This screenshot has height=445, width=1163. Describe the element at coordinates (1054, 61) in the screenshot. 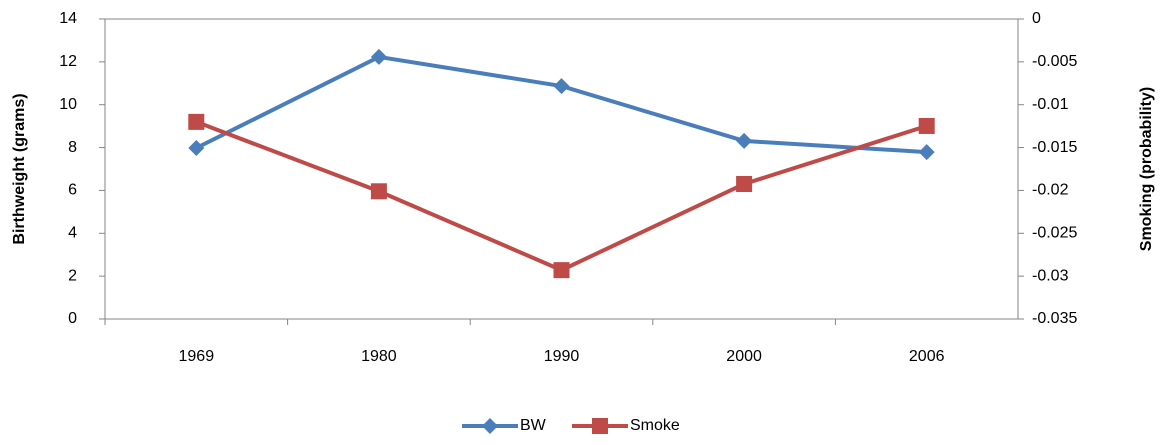

I see `y2-tick-label: -0.005` at that location.